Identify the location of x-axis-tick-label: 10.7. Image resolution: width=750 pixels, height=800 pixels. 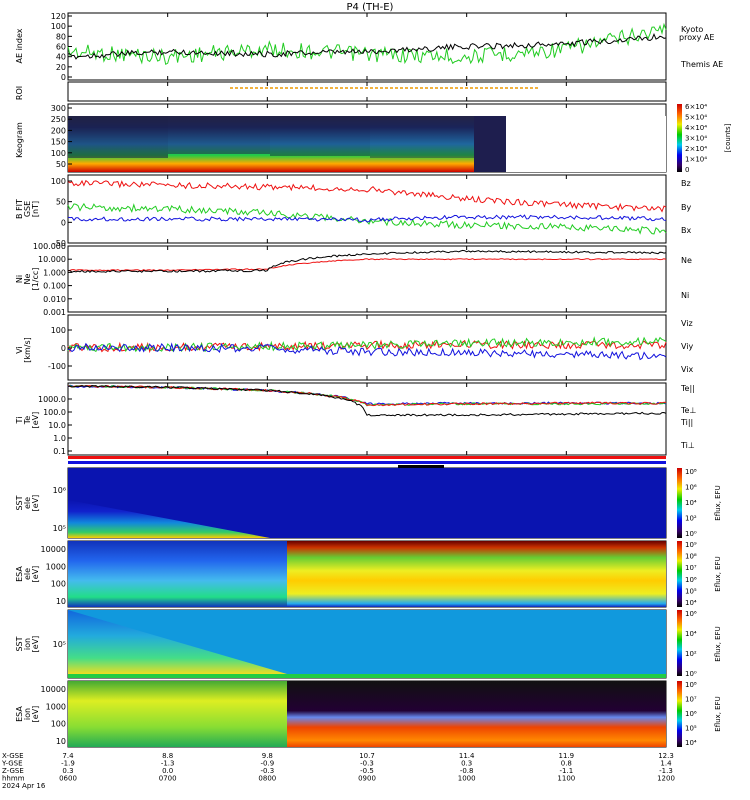
(367, 756).